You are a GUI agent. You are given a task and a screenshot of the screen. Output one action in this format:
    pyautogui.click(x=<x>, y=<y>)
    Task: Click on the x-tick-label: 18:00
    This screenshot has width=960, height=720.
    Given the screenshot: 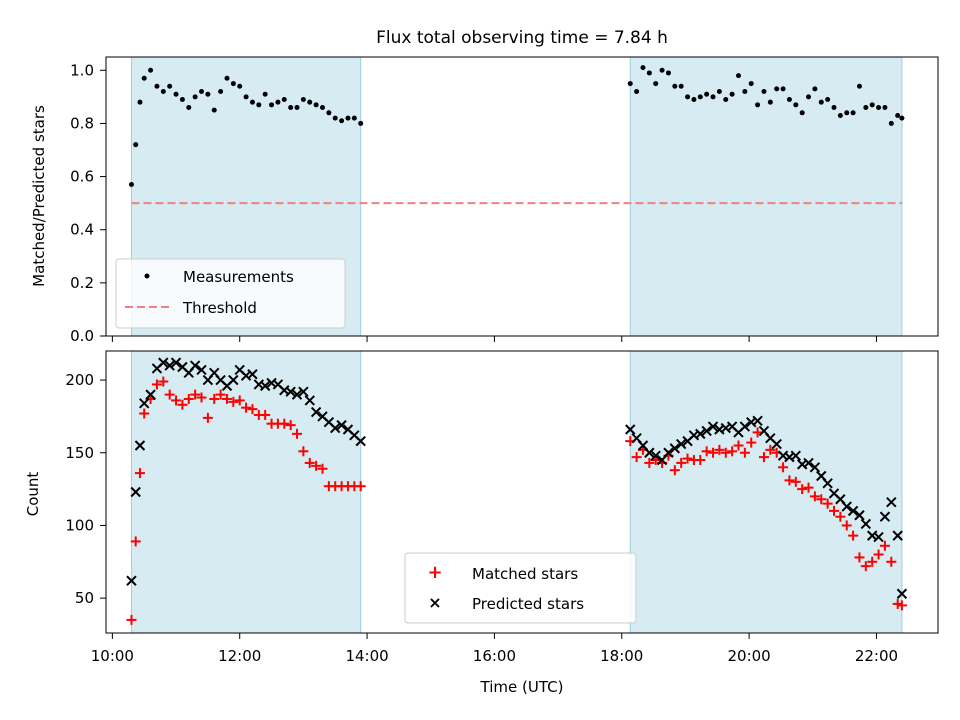 What is the action you would take?
    pyautogui.click(x=621, y=656)
    